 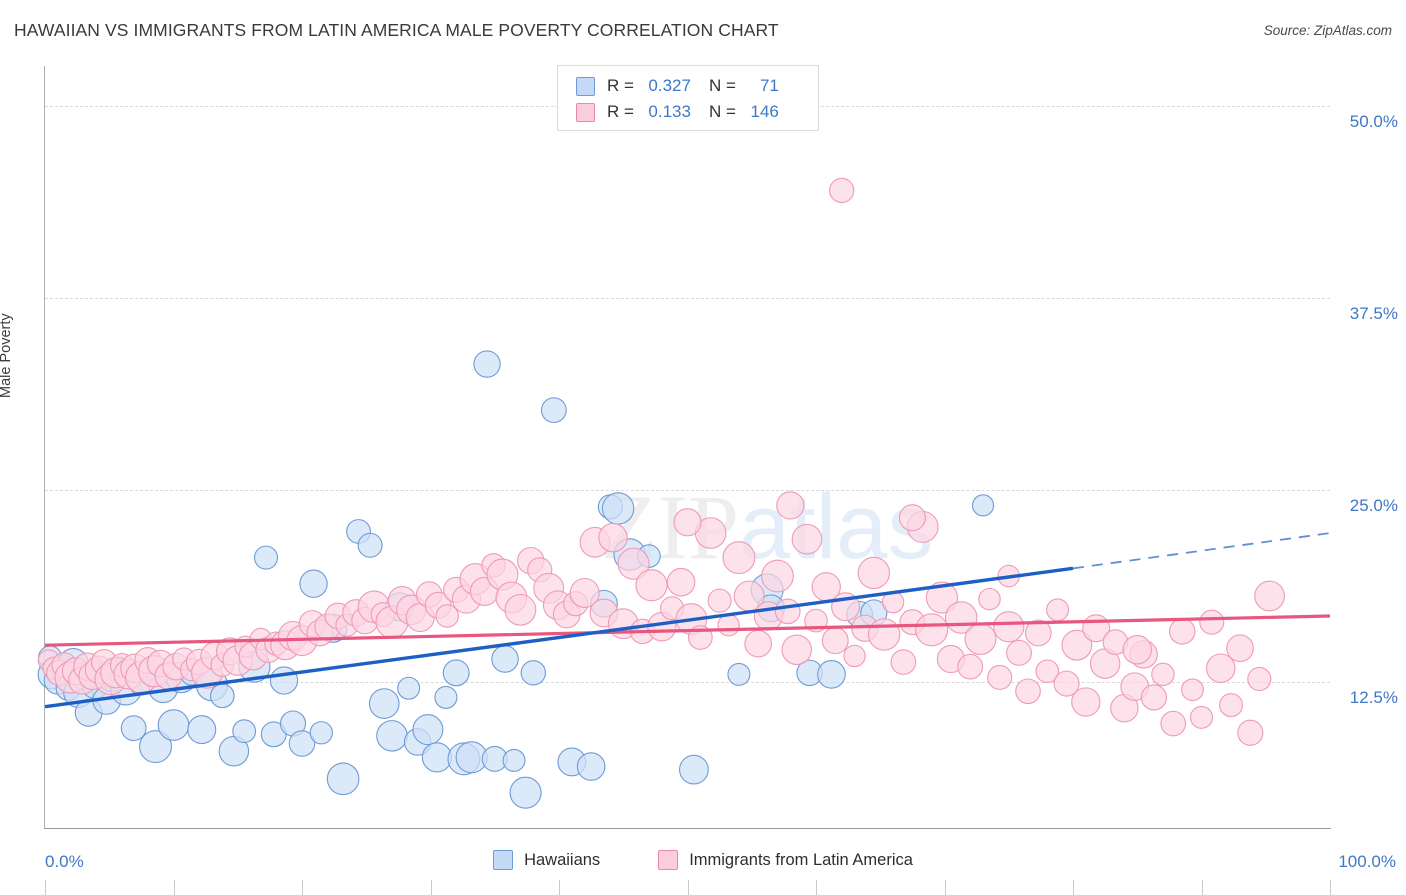 What do you see at coordinates (503, 860) in the screenshot?
I see `series-swatch-blue-icon` at bounding box center [503, 860].